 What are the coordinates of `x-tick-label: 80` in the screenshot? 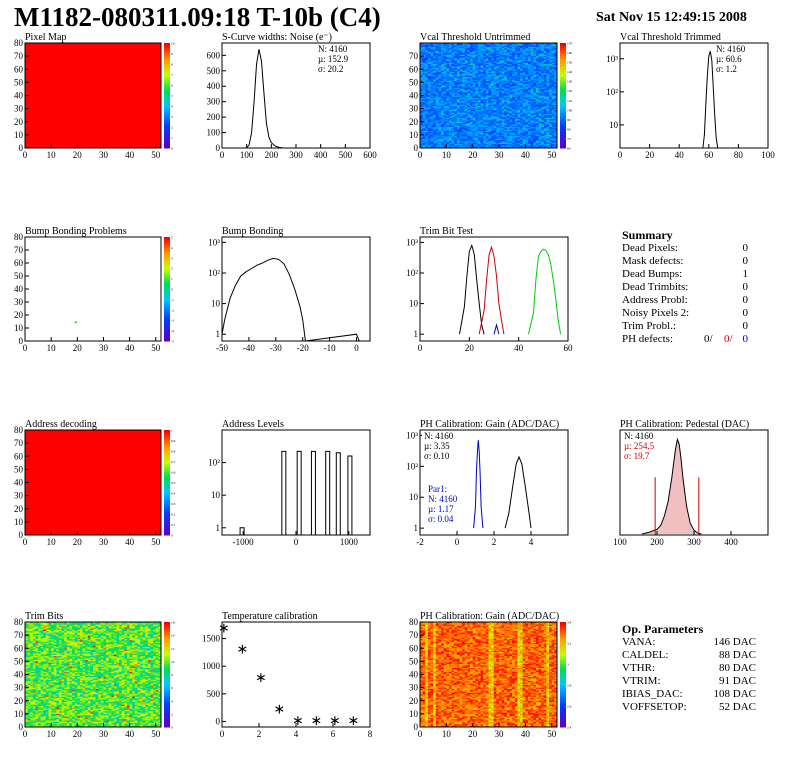 It's located at (739, 155).